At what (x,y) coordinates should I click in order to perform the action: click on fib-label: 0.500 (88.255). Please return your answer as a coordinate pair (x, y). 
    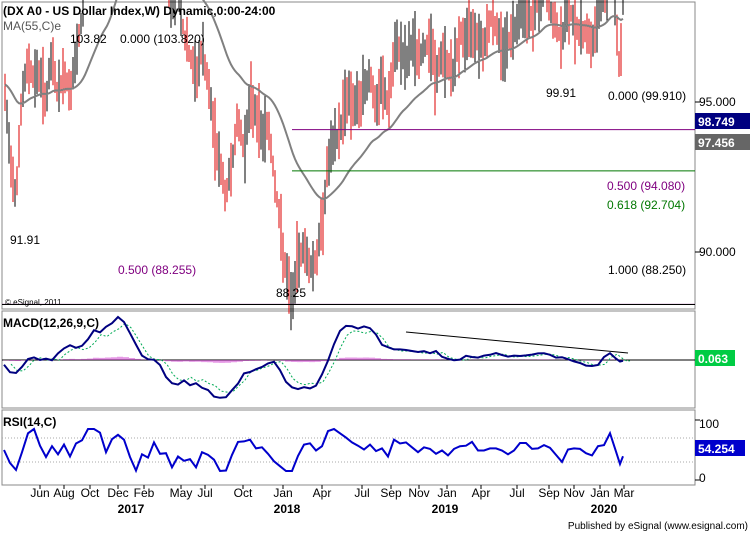
    Looking at the image, I should click on (157, 270).